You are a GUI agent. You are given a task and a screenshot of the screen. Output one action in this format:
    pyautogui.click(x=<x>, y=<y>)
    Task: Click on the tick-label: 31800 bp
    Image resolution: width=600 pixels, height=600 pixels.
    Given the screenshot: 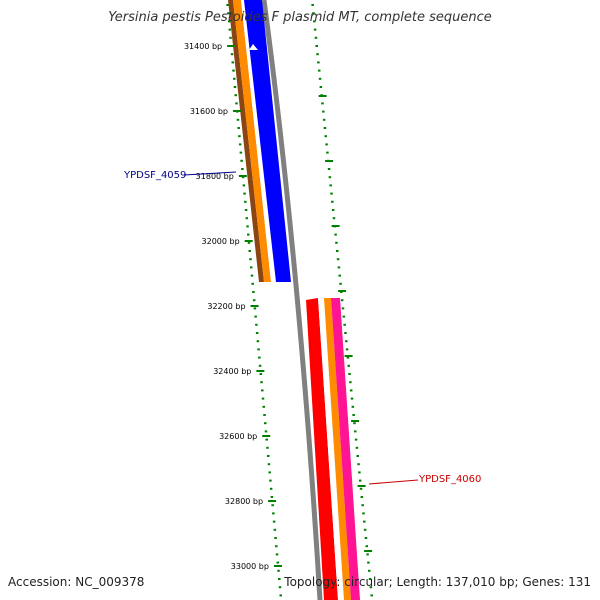 What is the action you would take?
    pyautogui.click(x=215, y=176)
    